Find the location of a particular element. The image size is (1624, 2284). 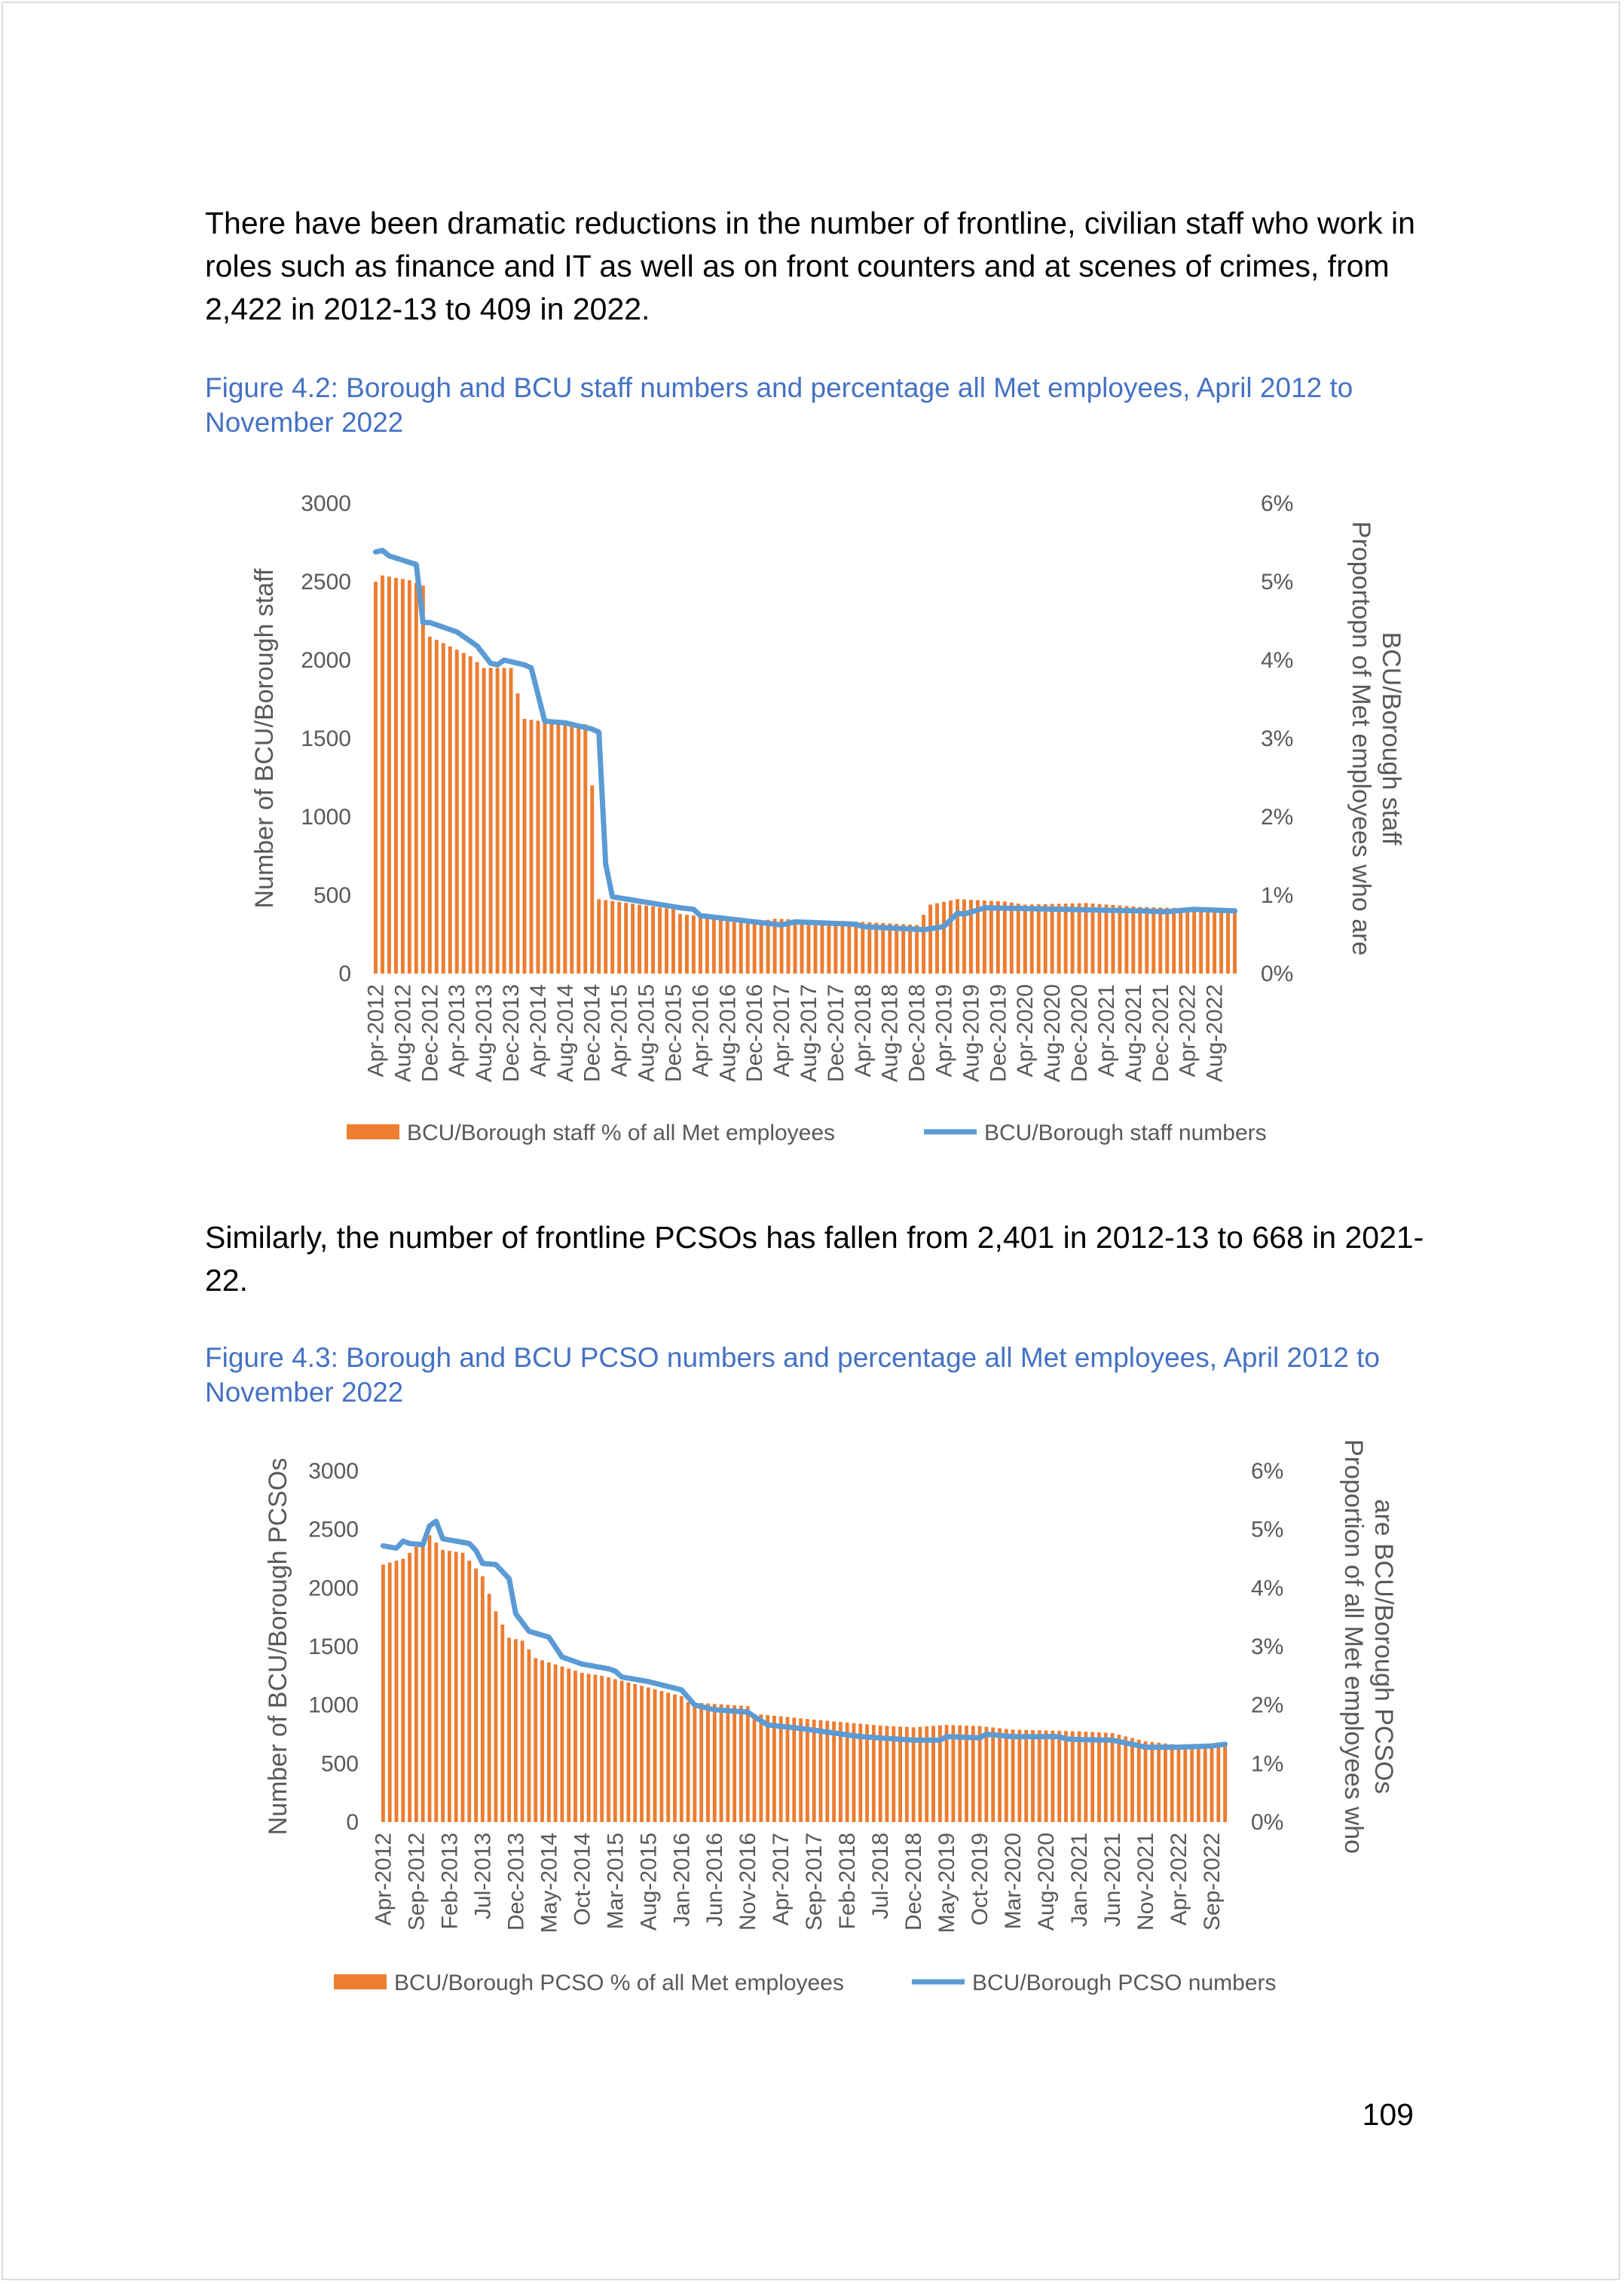

y-tick-label: 1000 is located at coordinates (333, 1705).